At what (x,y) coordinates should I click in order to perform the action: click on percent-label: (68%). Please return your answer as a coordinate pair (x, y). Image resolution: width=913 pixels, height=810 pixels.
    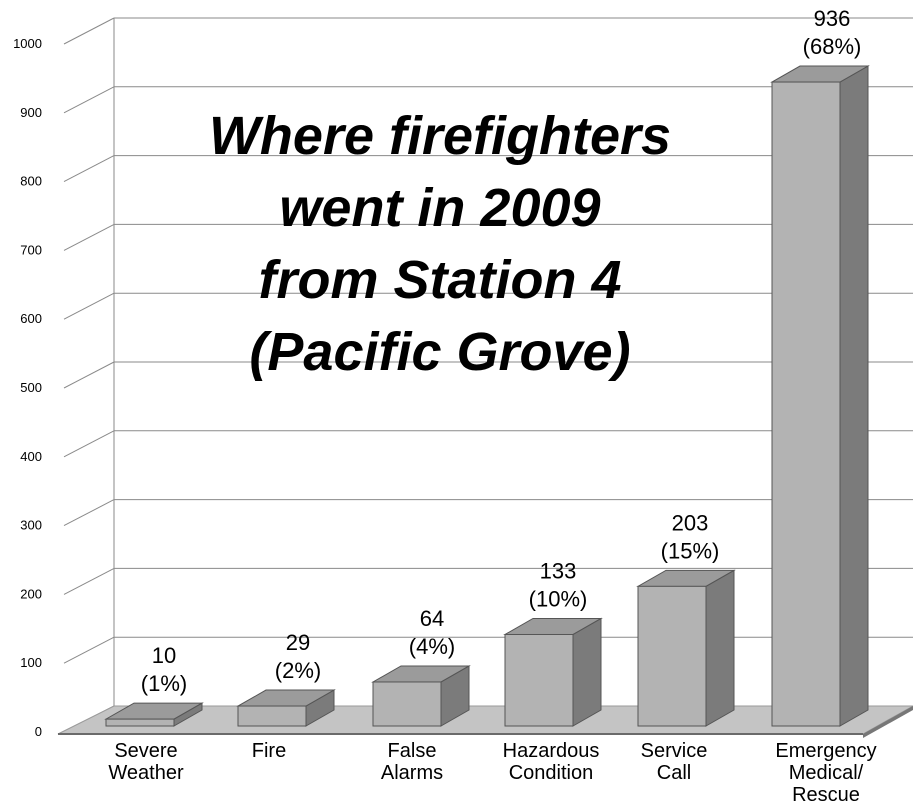
    Looking at the image, I should click on (832, 46).